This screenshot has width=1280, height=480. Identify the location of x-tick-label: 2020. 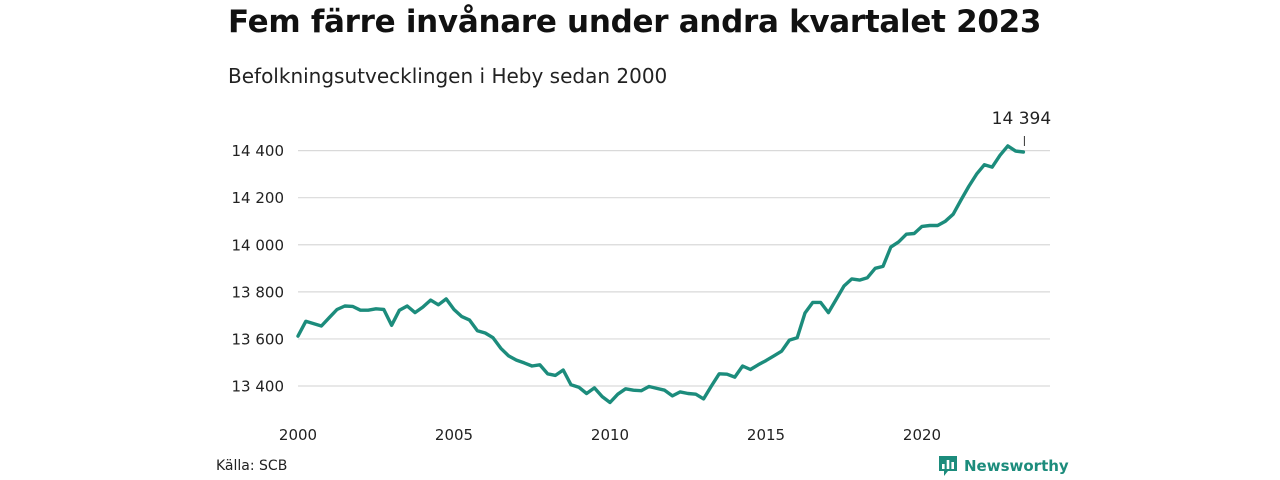
(922, 435).